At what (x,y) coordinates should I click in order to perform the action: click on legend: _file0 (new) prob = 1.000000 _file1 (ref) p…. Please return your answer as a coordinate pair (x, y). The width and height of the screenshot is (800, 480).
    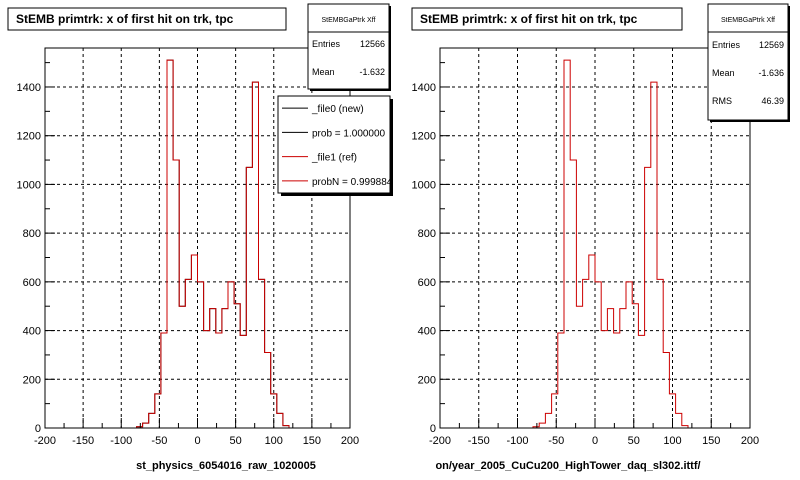
    Looking at the image, I should click on (335, 145).